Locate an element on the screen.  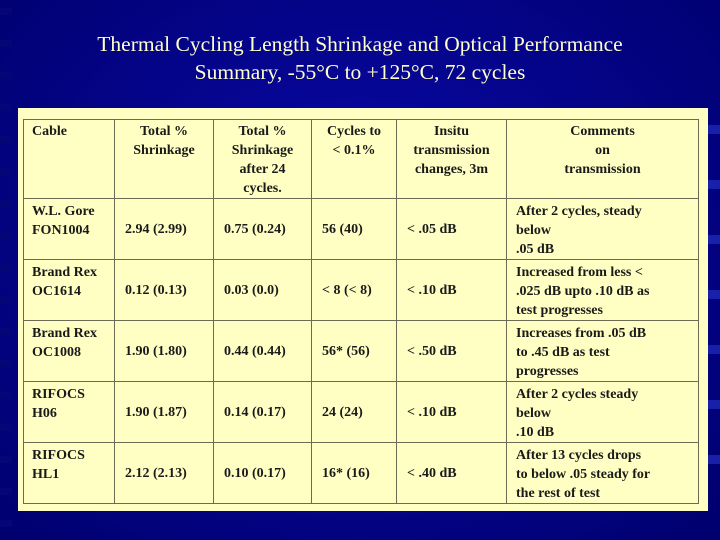
cell-insitu: < .40 dB is located at coordinates (451, 473).